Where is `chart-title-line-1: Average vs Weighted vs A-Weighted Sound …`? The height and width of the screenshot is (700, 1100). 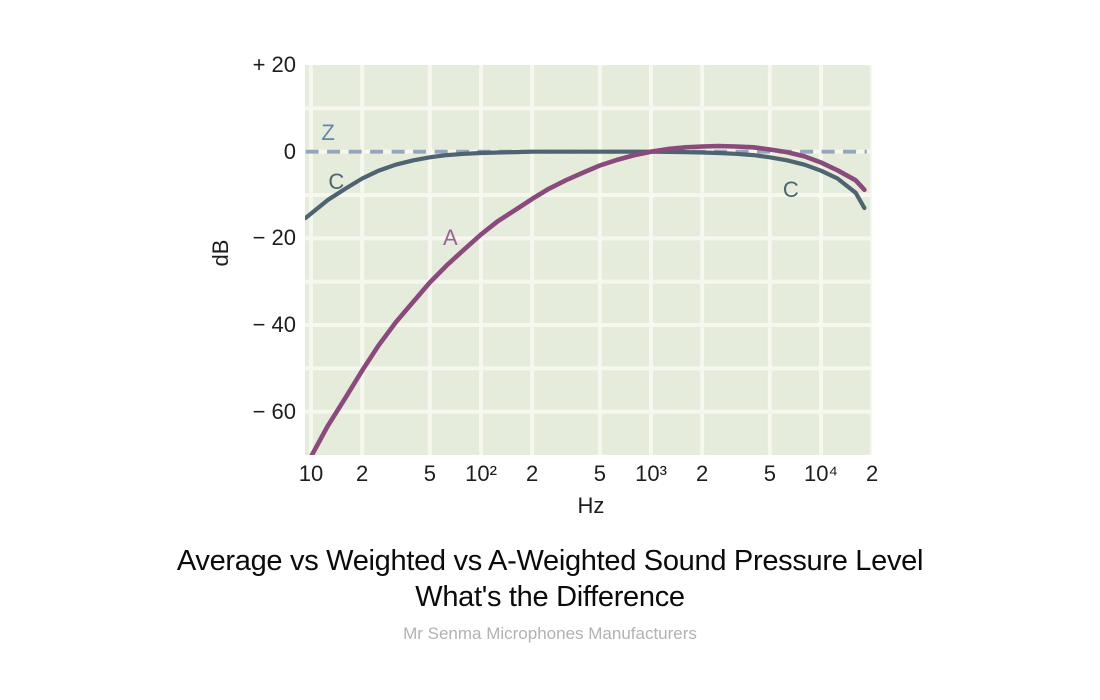
chart-title-line-1: Average vs Weighted vs A-Weighted Sound … is located at coordinates (550, 561).